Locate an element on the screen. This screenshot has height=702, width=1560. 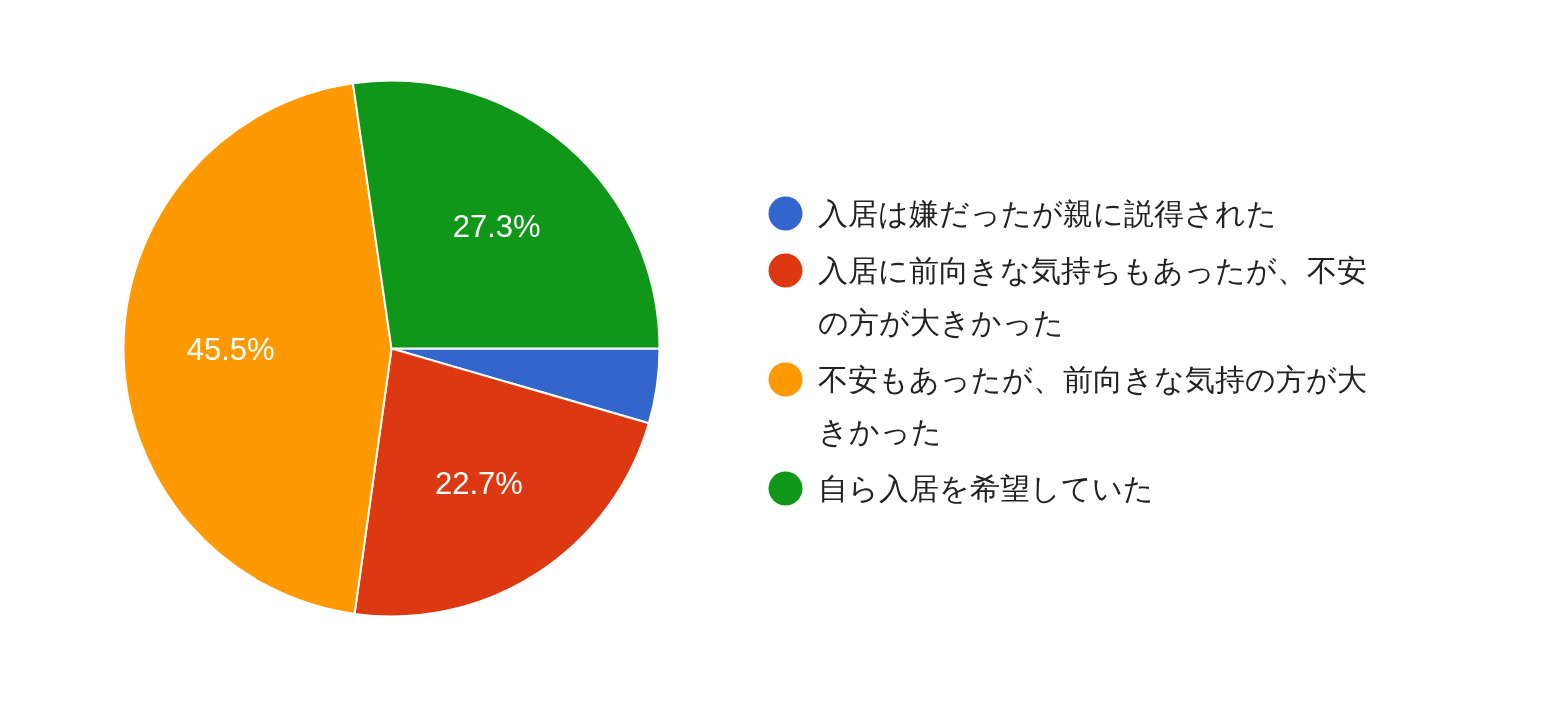
data-label: 45.5% is located at coordinates (230, 349).